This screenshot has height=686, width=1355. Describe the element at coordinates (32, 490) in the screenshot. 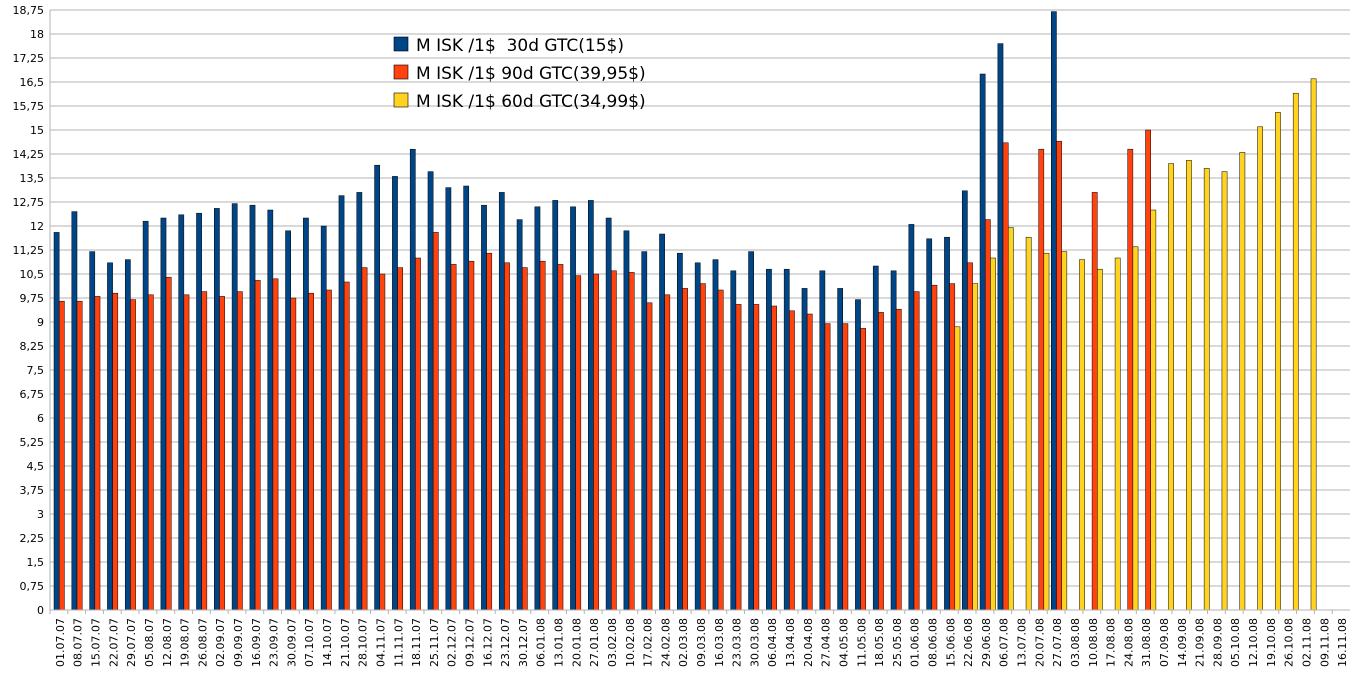

I see `y-tick-label: 3,75` at that location.